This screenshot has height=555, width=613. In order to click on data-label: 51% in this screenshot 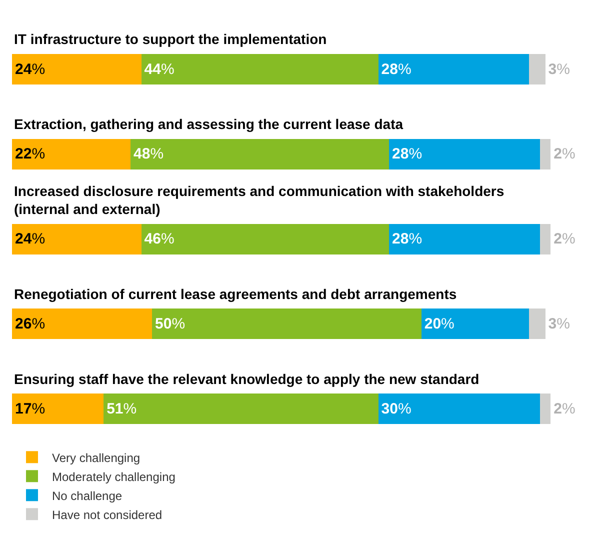, I will do `click(121, 409)`.